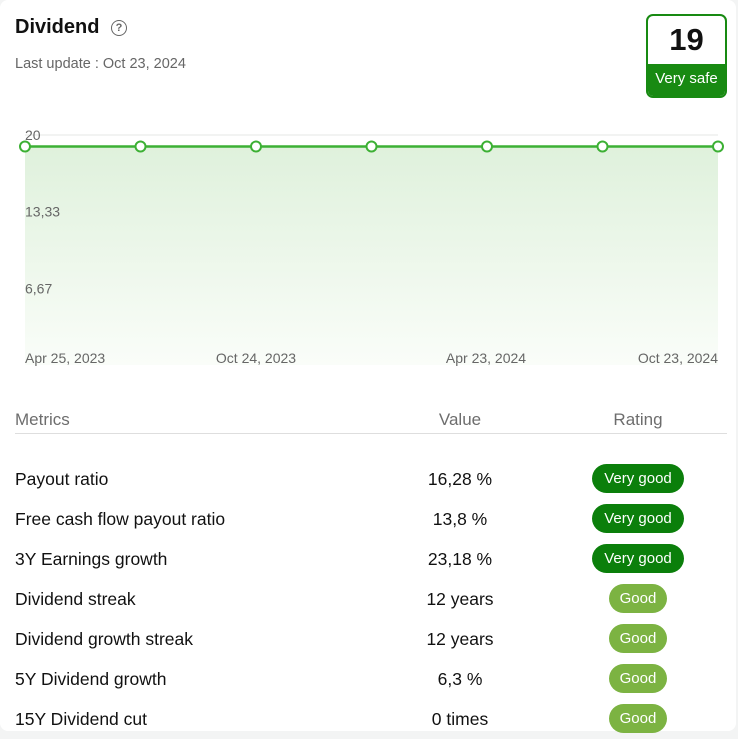 The height and width of the screenshot is (739, 738). What do you see at coordinates (57, 27) in the screenshot?
I see `card-title: Dividend` at bounding box center [57, 27].